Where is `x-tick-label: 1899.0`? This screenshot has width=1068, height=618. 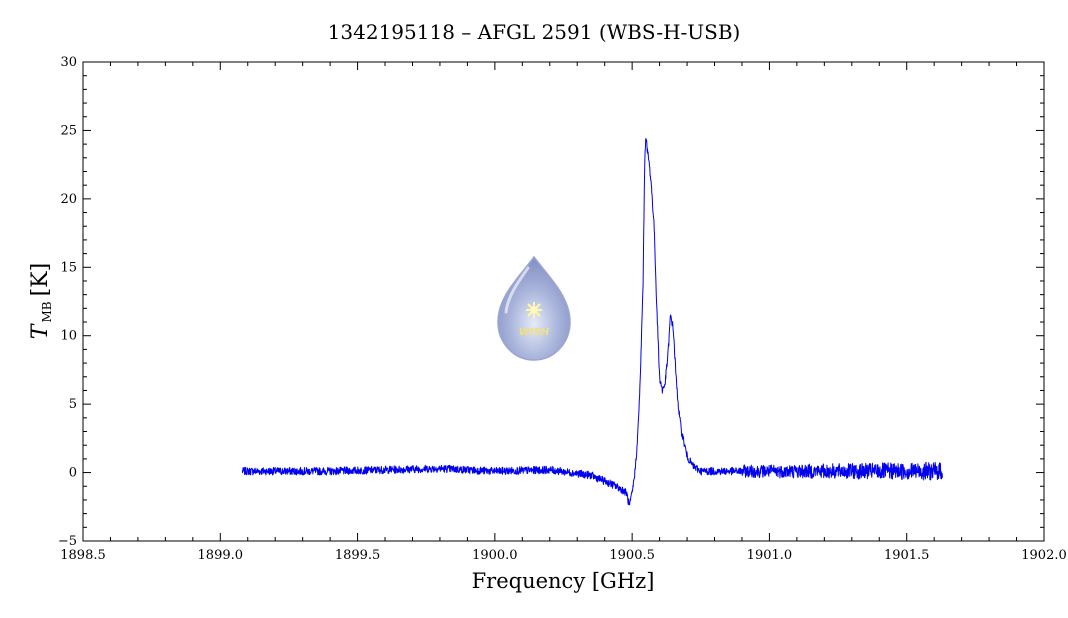
x-tick-label: 1899.0 is located at coordinates (221, 555).